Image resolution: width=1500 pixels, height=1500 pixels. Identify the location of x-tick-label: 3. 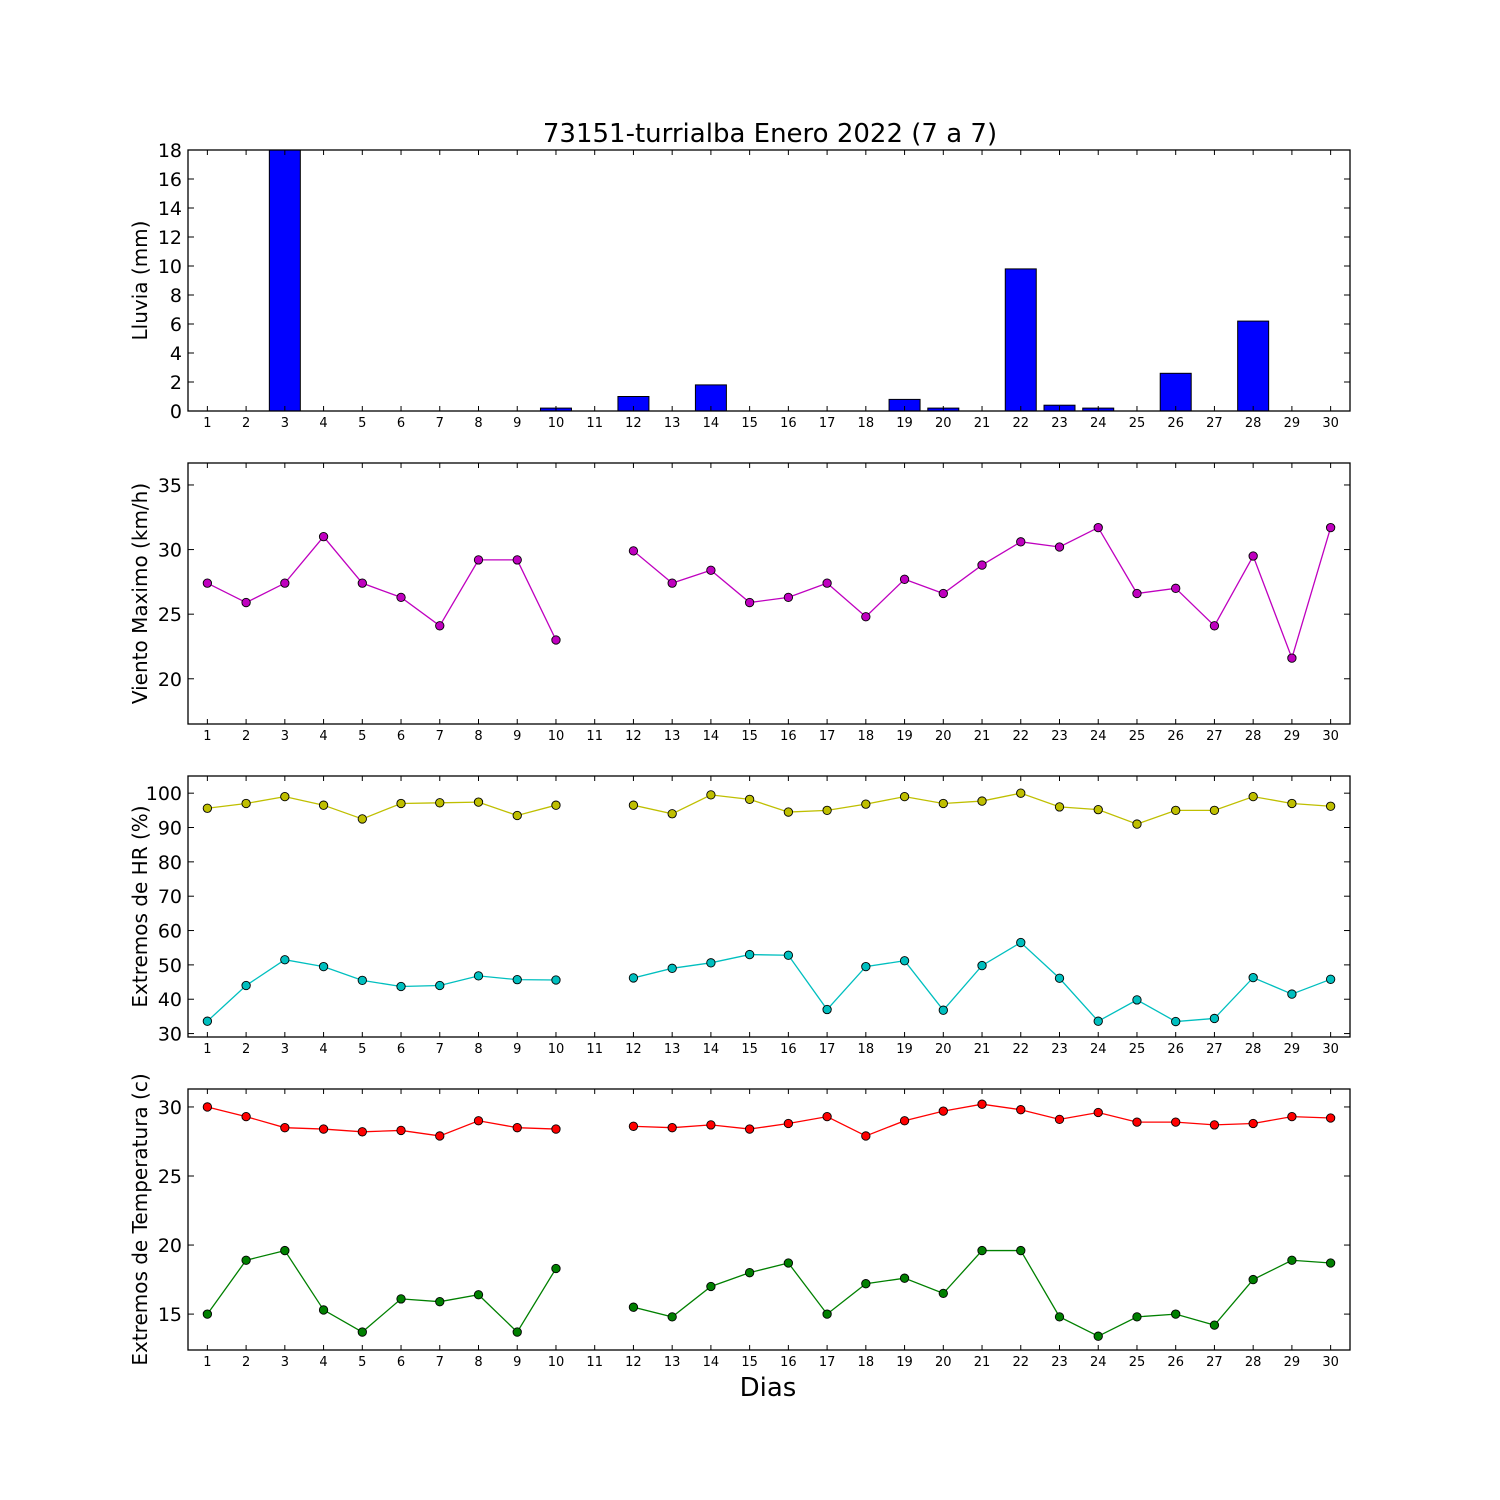
(285, 423).